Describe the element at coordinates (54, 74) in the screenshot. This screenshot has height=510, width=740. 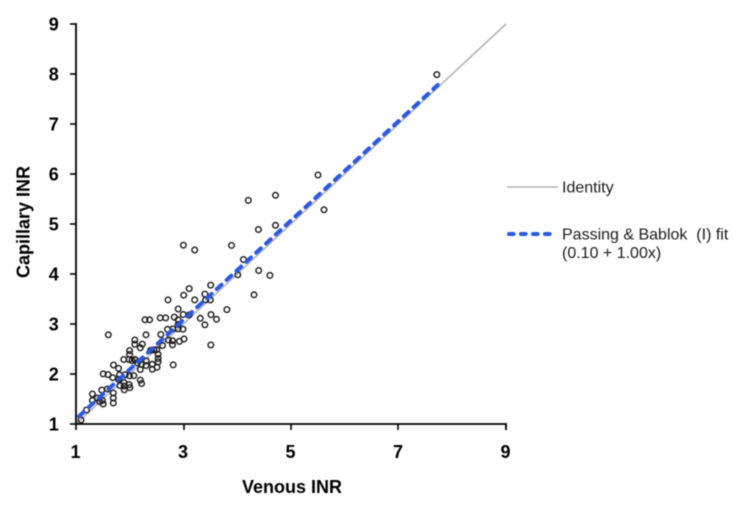
I see `svg-text: 8` at that location.